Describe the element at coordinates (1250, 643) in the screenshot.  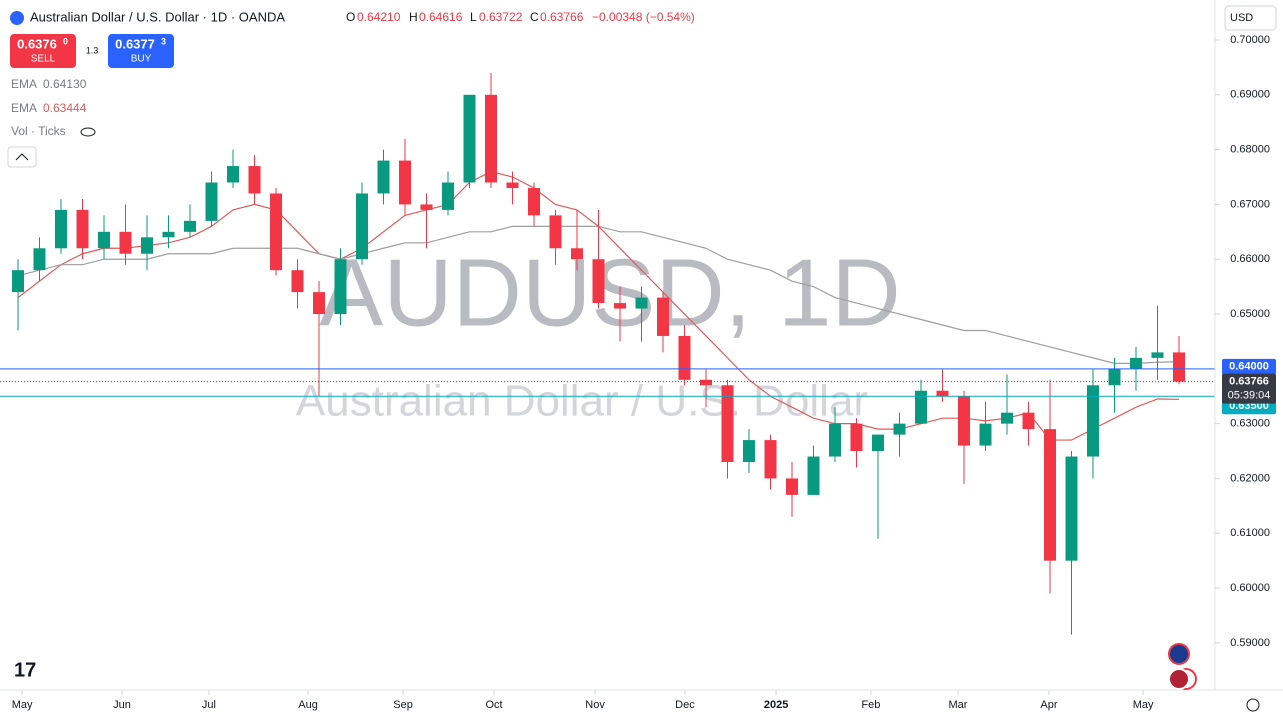
I see `y-tick-label: 0.59000` at that location.